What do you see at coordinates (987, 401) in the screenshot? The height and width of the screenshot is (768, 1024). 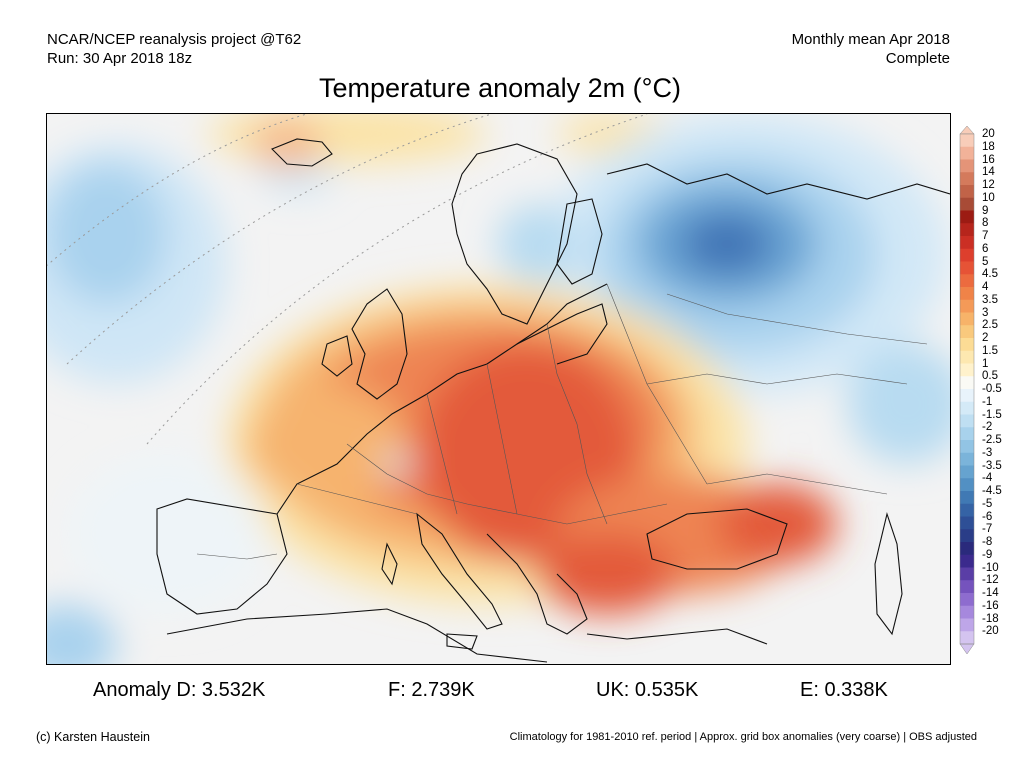 I see `colorbar-label: -1` at bounding box center [987, 401].